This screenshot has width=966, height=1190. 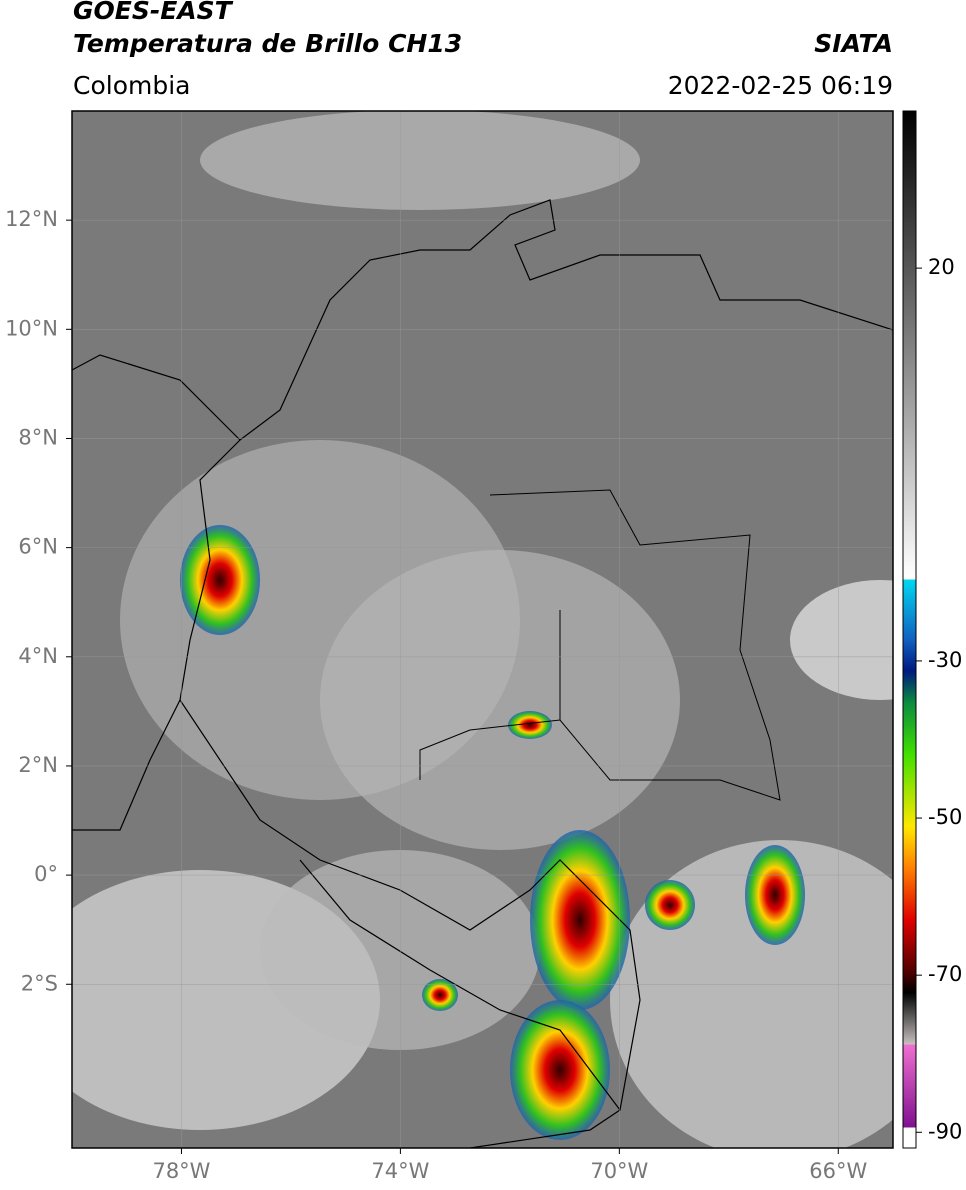 What do you see at coordinates (38, 656) in the screenshot?
I see `lat-tick-label: 4°N` at bounding box center [38, 656].